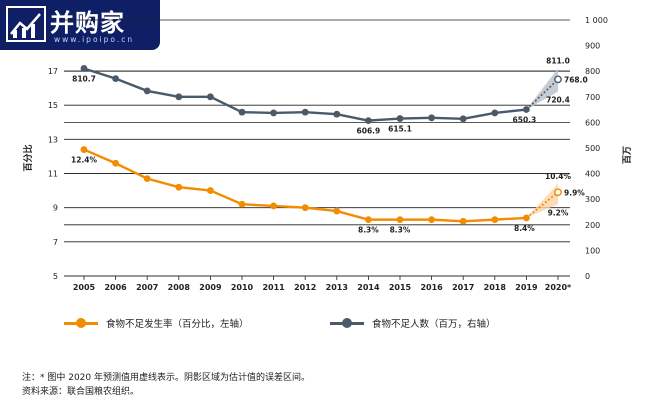 The image size is (658, 405). Describe the element at coordinates (273, 287) in the screenshot. I see `x-tick-label: 2011` at that location.